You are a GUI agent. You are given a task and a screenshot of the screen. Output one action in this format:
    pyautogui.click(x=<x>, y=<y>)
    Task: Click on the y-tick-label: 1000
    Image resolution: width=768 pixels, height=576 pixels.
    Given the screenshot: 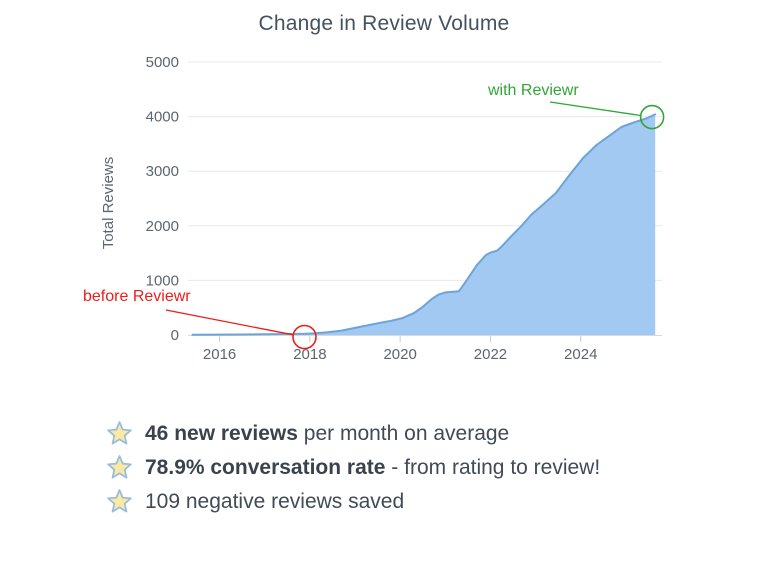 What is the action you would take?
    pyautogui.click(x=162, y=280)
    